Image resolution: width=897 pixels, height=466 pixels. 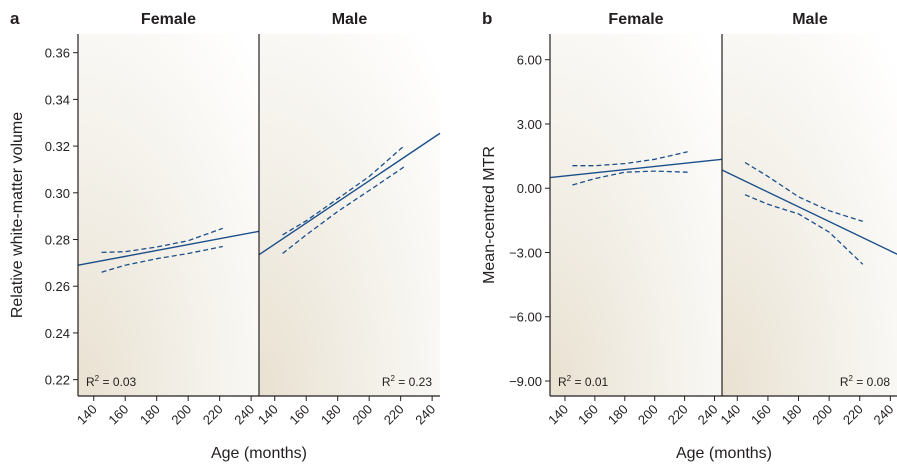 I want to click on r-squared-value: 0.23, so click(x=421, y=382).